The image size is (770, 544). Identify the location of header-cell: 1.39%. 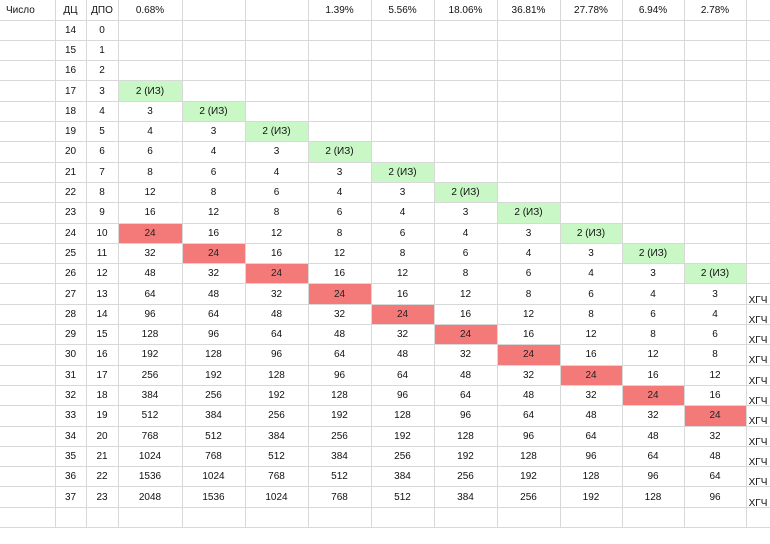
(339, 10).